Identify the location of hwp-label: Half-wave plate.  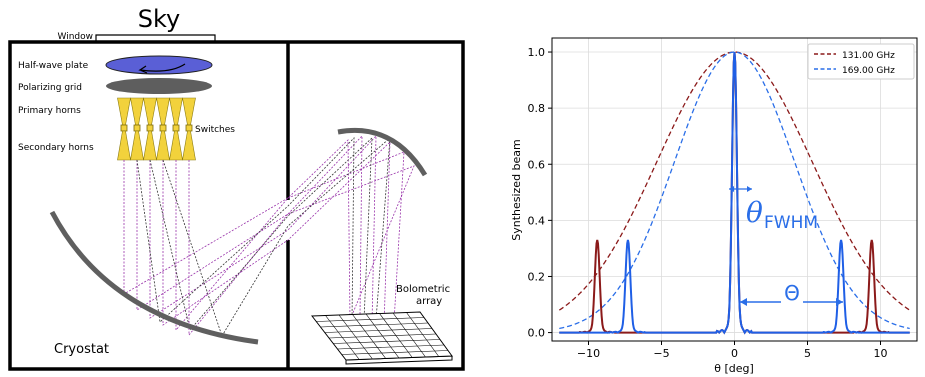
(53, 66).